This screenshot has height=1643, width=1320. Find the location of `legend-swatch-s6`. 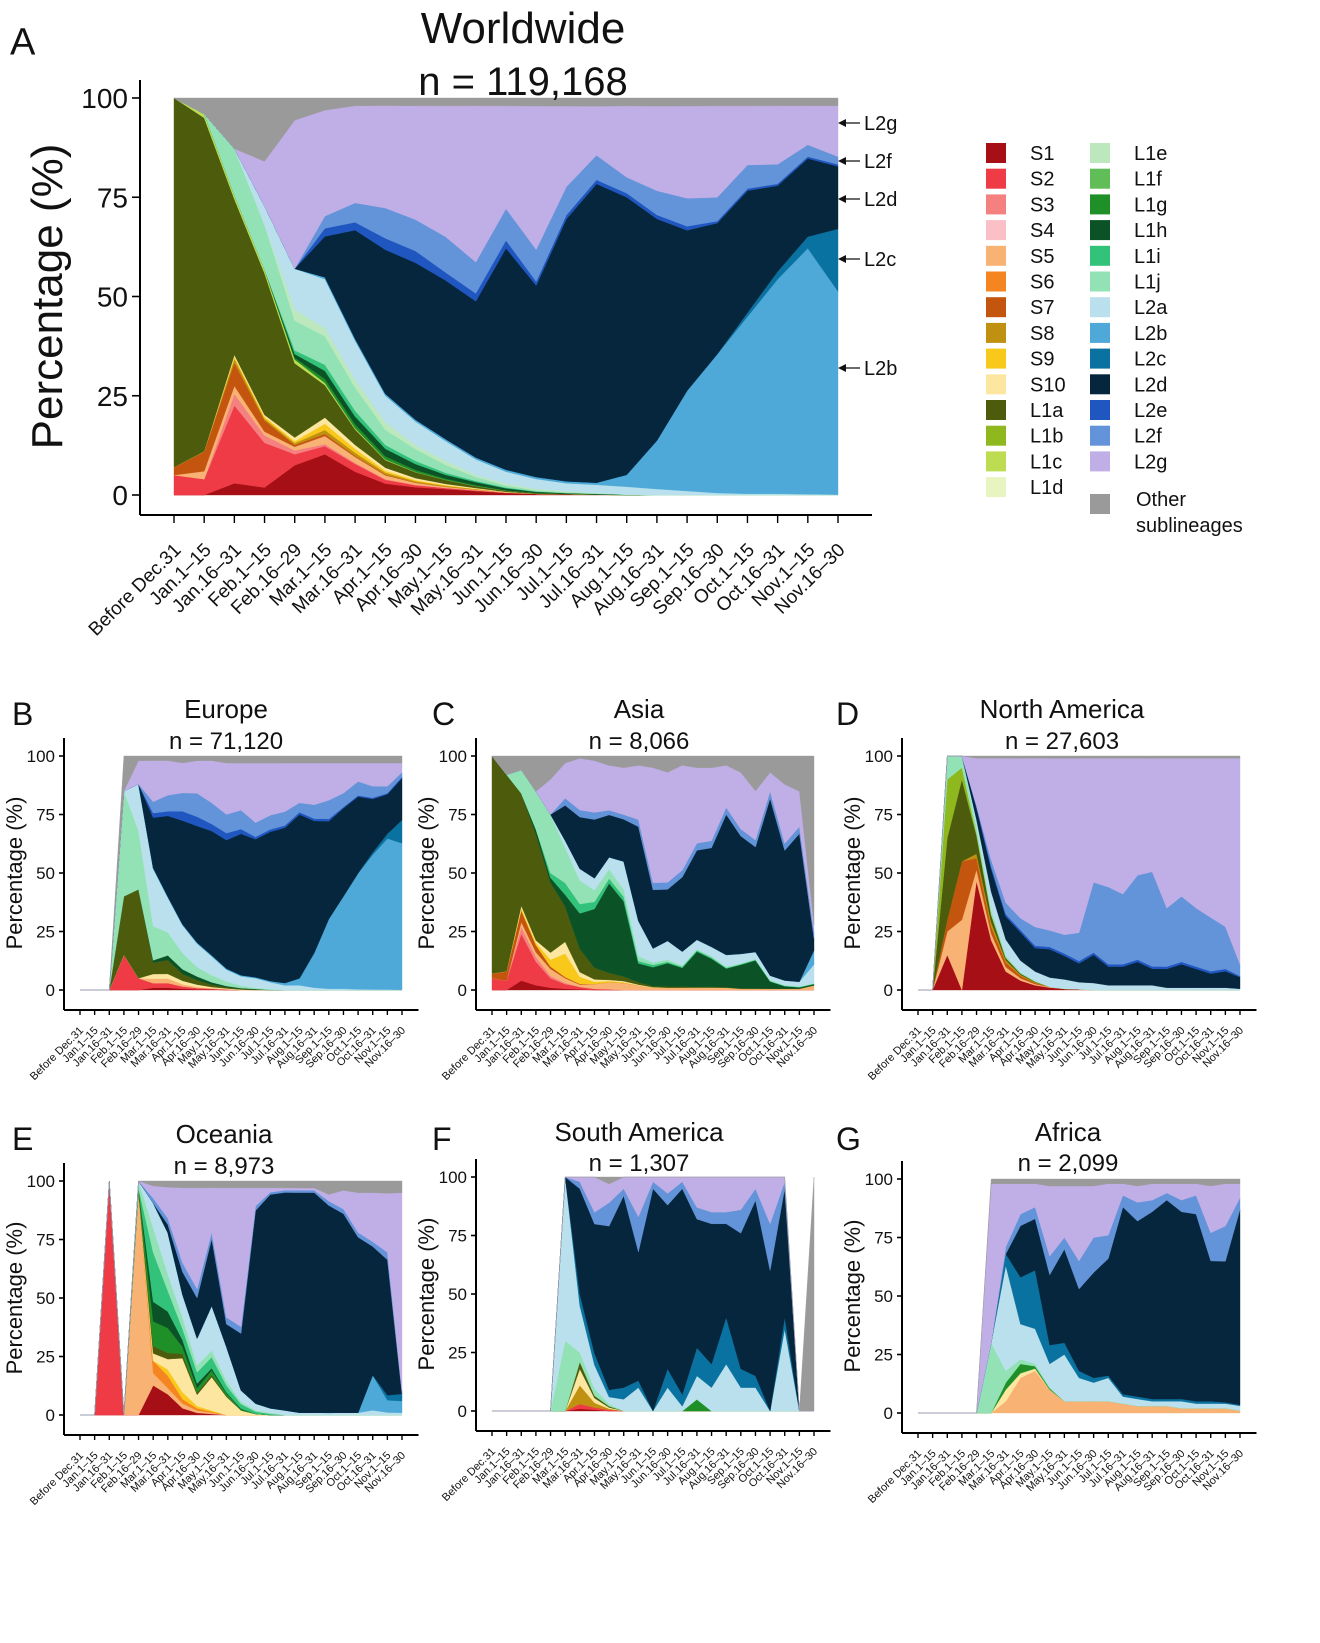

legend-swatch-s6 is located at coordinates (996, 281).